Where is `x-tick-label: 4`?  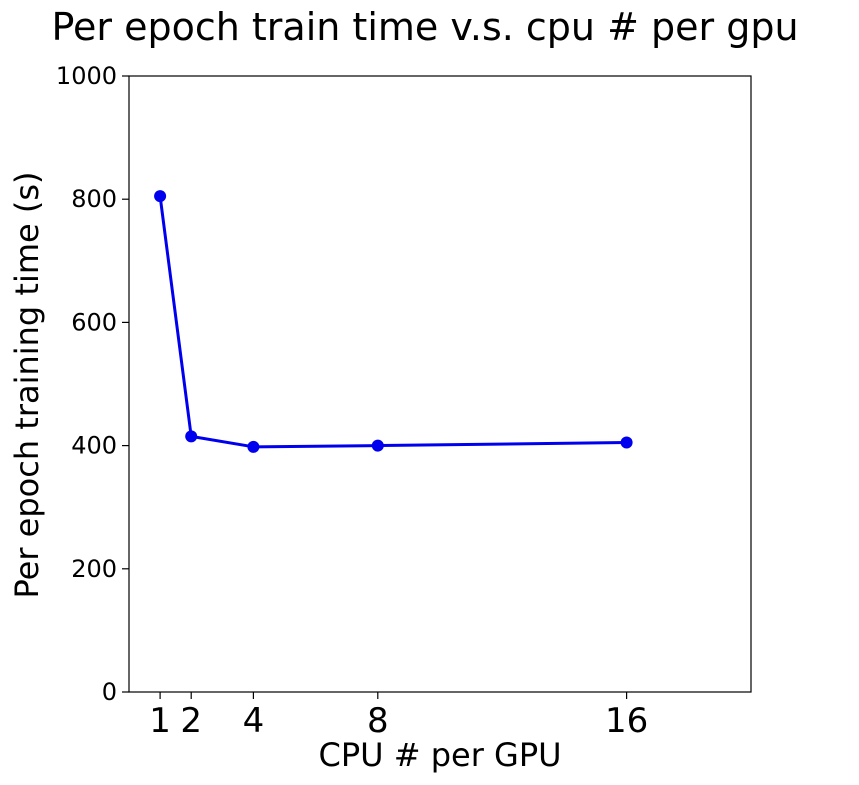 x-tick-label: 4 is located at coordinates (254, 721).